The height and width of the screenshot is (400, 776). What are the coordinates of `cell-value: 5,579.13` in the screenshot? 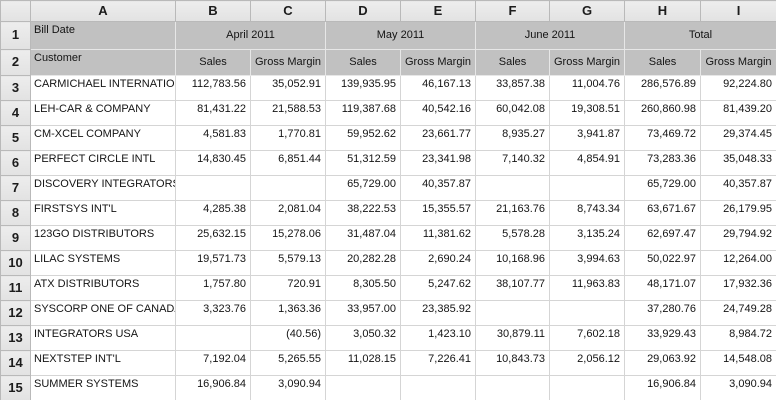 It's located at (288, 263).